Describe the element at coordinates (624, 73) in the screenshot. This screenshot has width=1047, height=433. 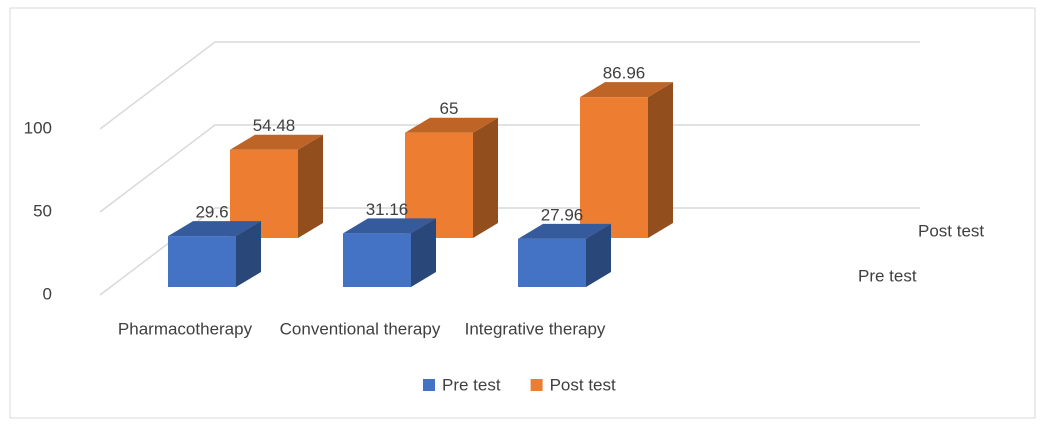
I see `data-label: 86.96` at that location.